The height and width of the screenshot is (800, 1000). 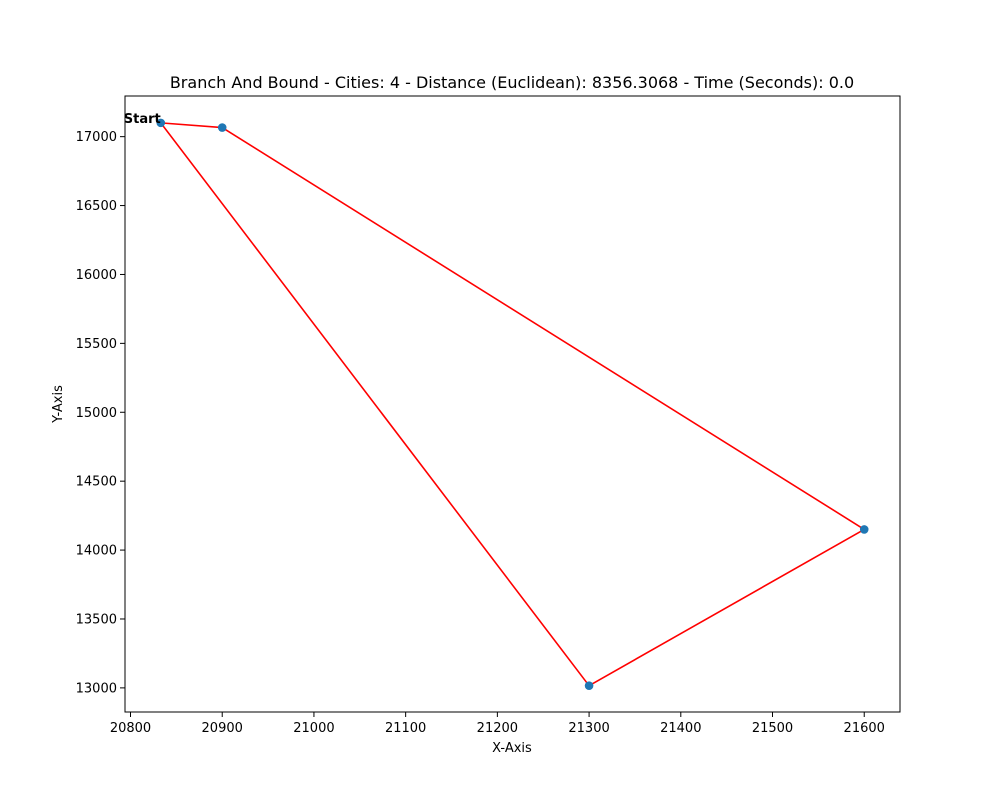 What do you see at coordinates (58, 404) in the screenshot?
I see `y-axis-label: Y-Axis` at bounding box center [58, 404].